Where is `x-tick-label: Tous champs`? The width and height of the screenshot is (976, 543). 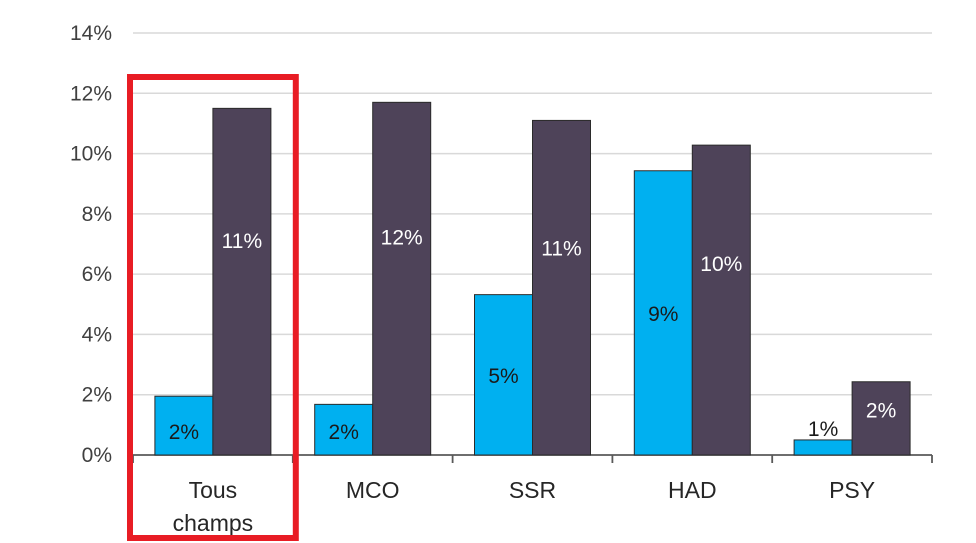 x-tick-label: Tous champs is located at coordinates (213, 506).